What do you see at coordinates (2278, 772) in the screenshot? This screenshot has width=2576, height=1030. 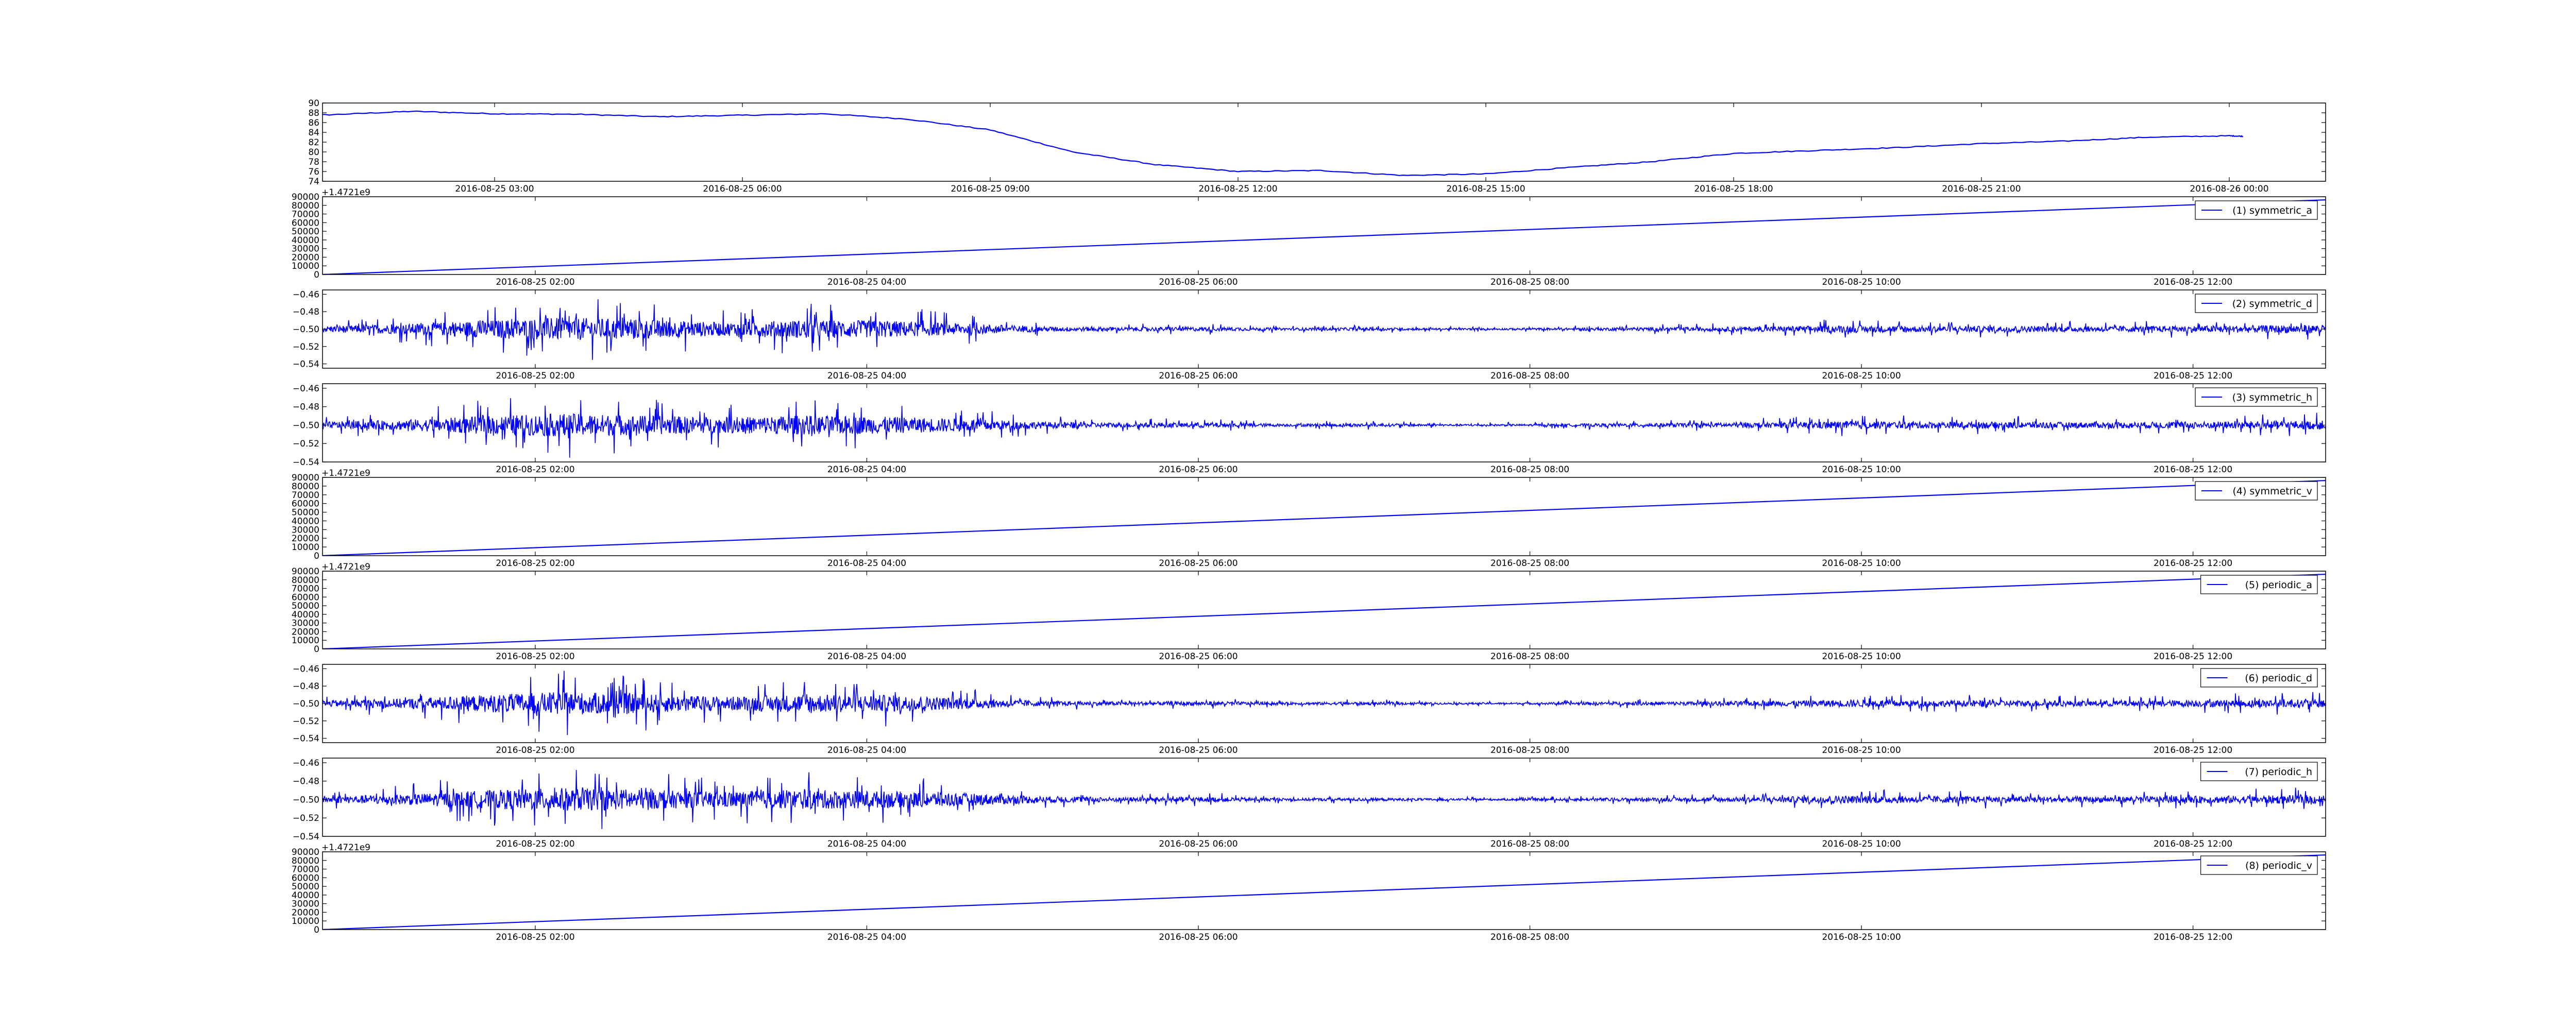 I see `legend-label: (7) periodic_h` at bounding box center [2278, 772].